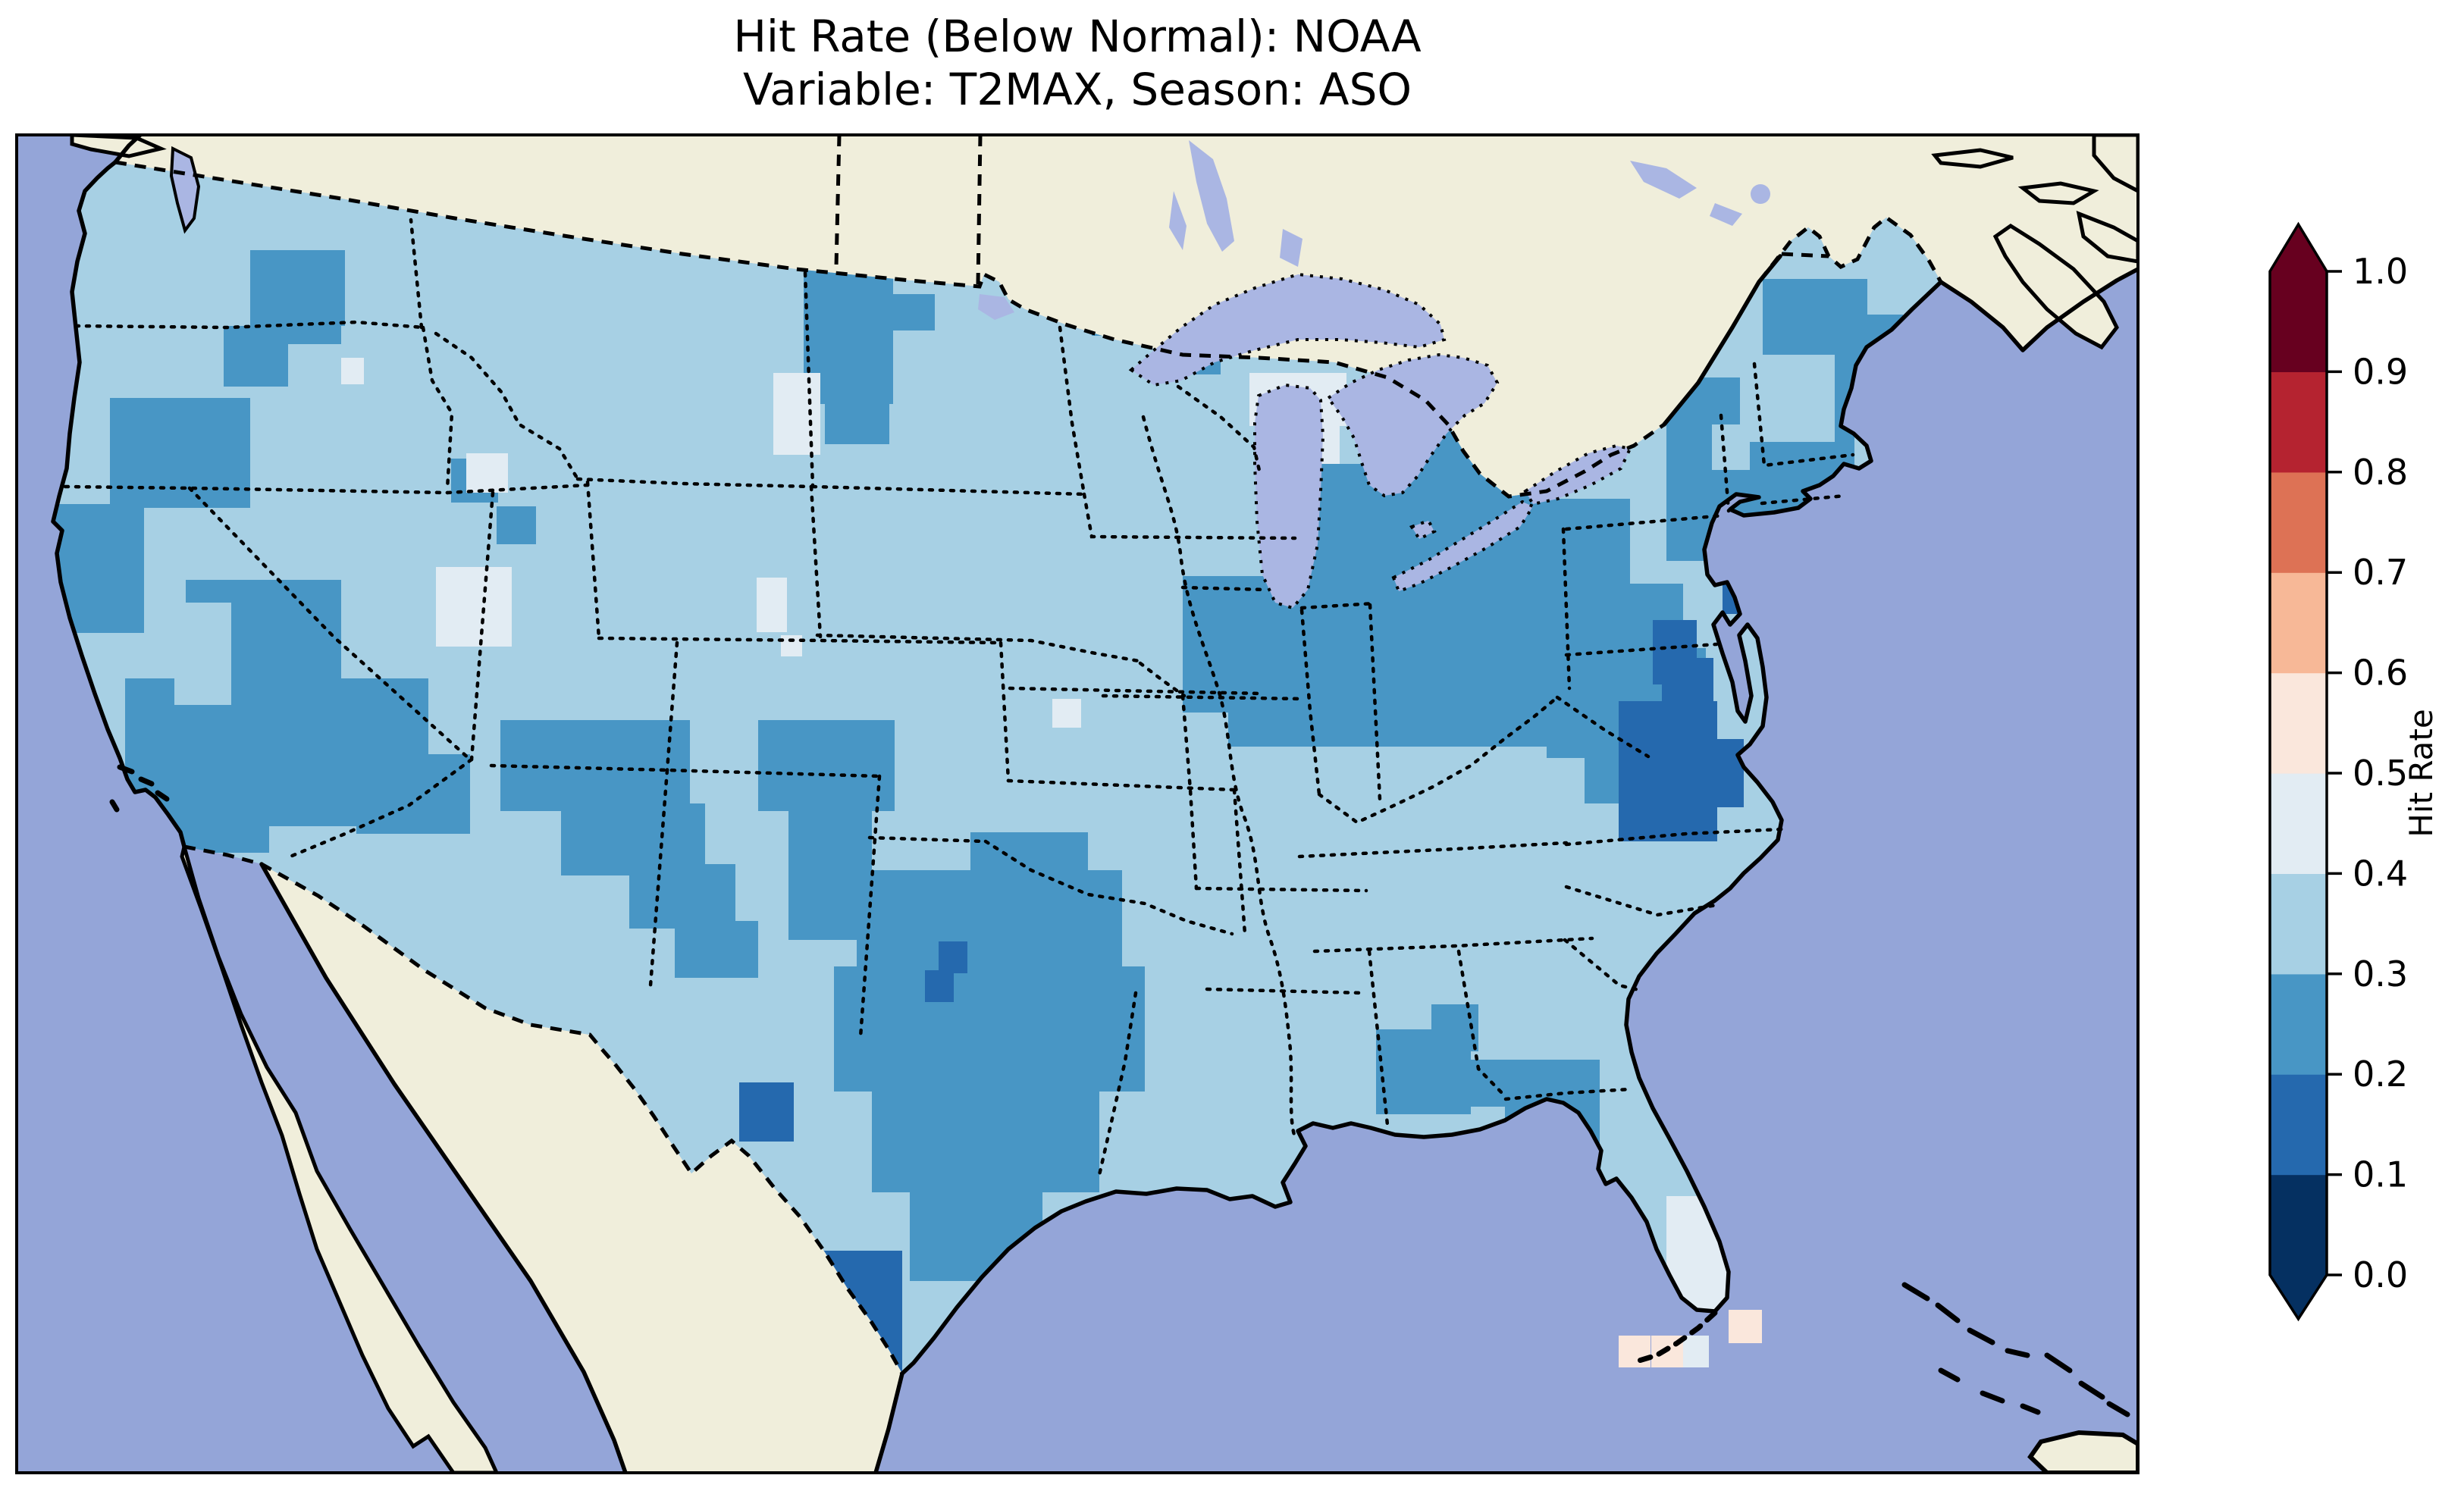 The height and width of the screenshot is (1494, 2464). Describe the element at coordinates (2381, 773) in the screenshot. I see `colorbar-tick-label: 0.5` at that location.